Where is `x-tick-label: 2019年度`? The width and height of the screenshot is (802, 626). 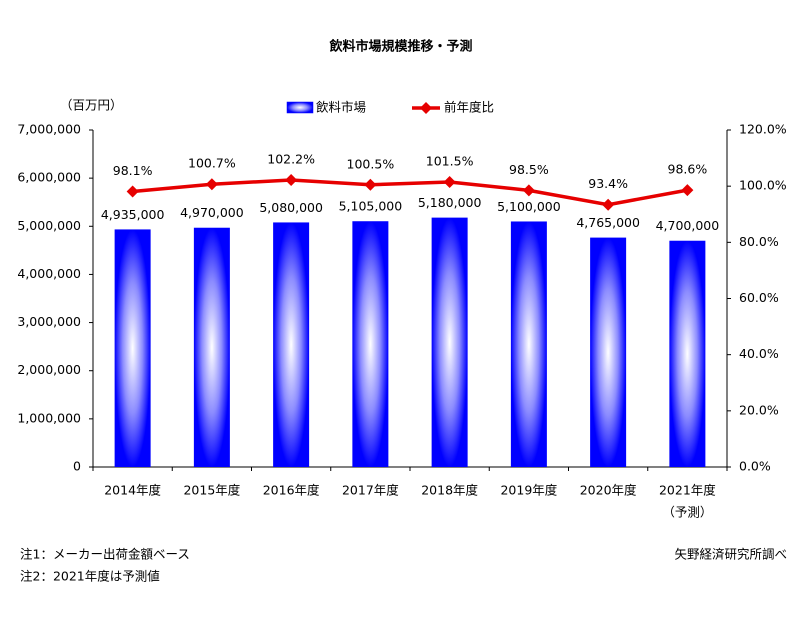 x-tick-label: 2019年度 is located at coordinates (528, 490).